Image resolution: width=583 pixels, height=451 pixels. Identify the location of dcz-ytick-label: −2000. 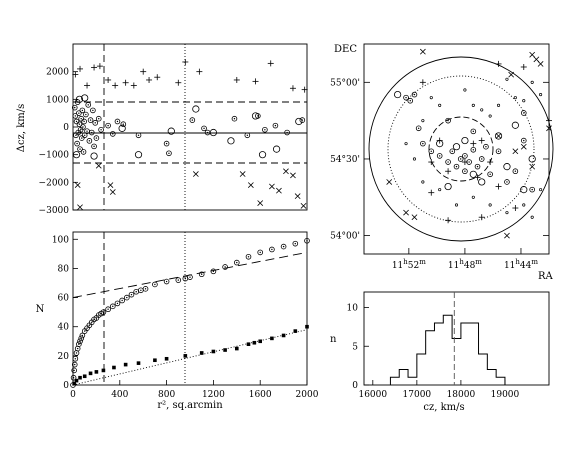
(54, 183).